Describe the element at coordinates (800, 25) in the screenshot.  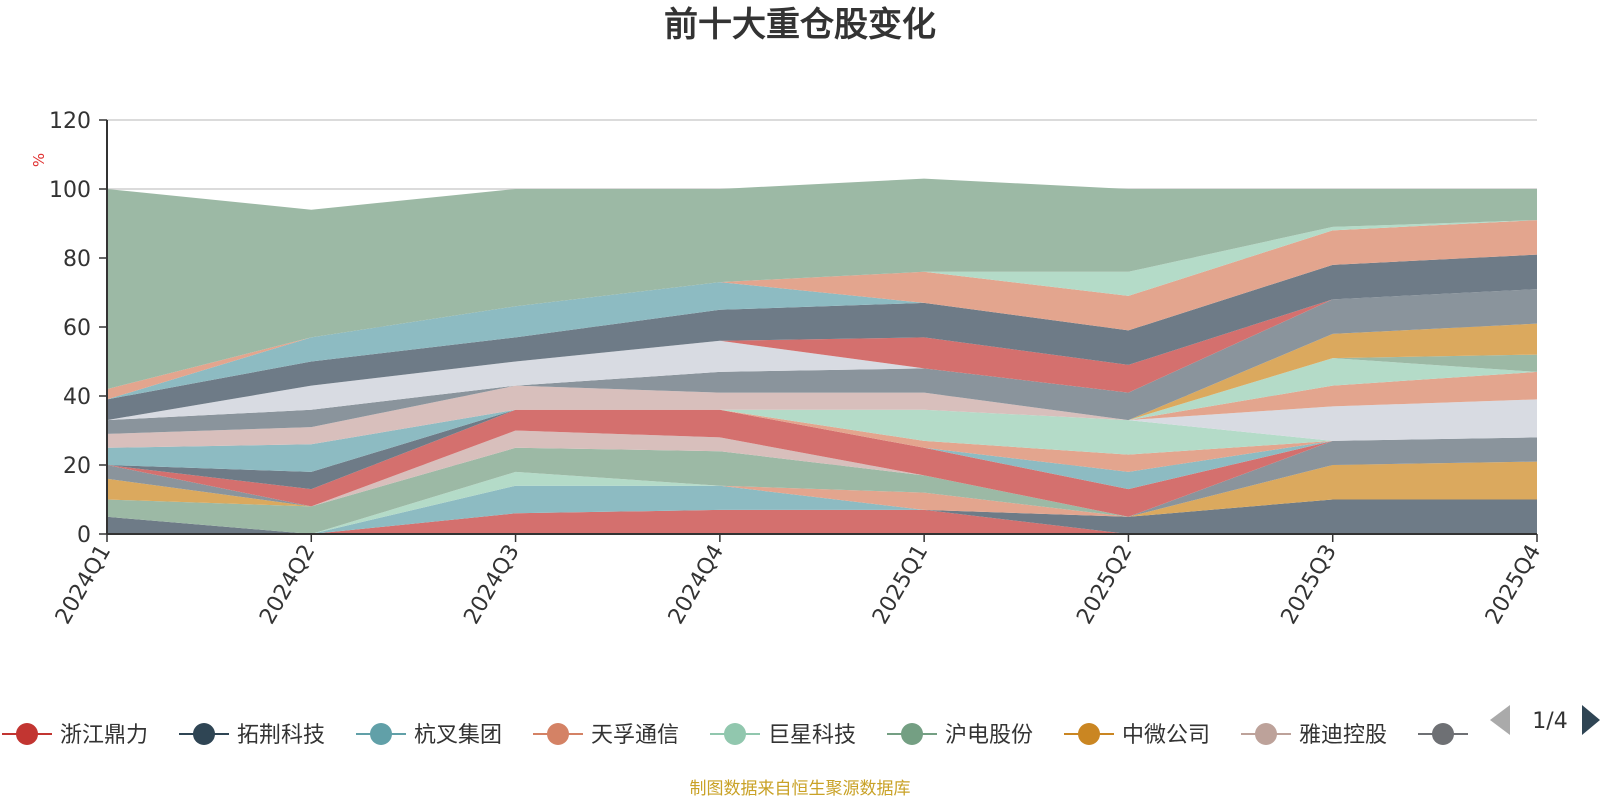
I see `chart-title: 前十大重仓股变化` at that location.